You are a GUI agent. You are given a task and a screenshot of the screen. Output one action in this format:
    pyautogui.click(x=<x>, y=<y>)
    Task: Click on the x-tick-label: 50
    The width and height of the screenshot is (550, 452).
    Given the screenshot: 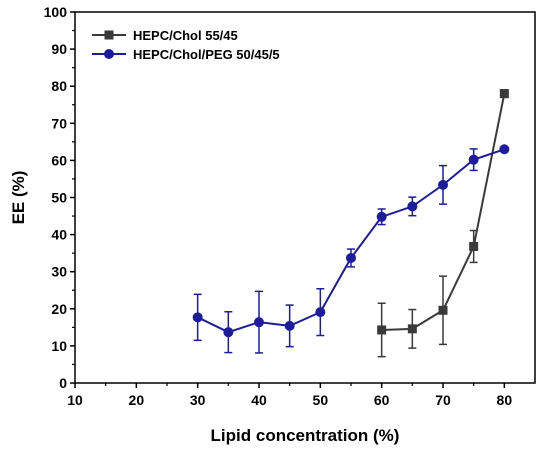 What is the action you would take?
    pyautogui.click(x=321, y=400)
    